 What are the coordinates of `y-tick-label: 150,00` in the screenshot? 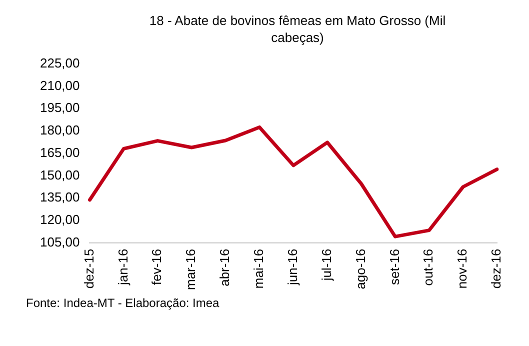 It's located at (60, 174).